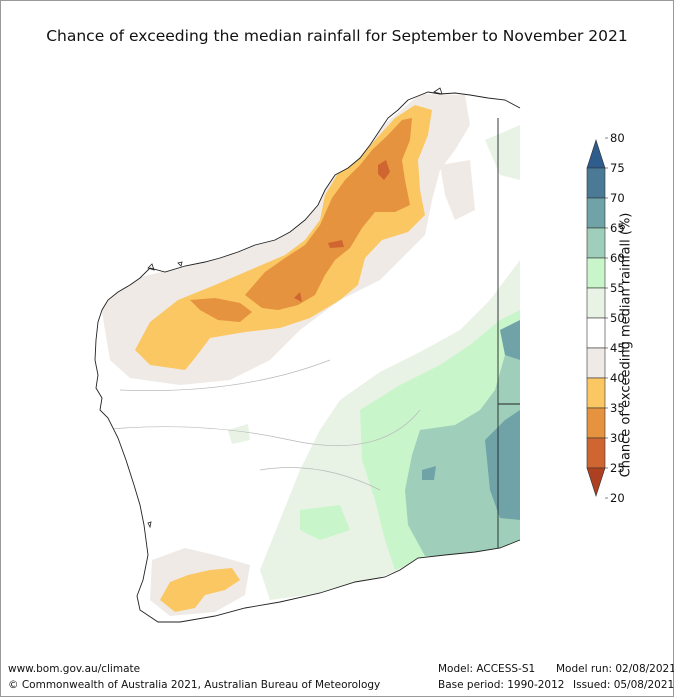 The width and height of the screenshot is (674, 697). Describe the element at coordinates (487, 669) in the screenshot. I see `model-text: Model: ACCESS-S1` at that location.